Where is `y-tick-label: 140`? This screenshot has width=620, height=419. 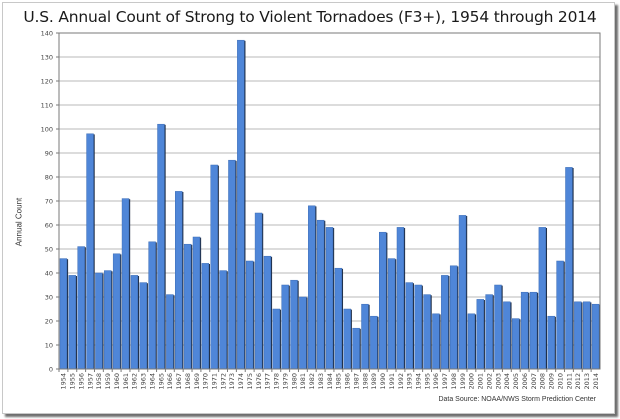 y-tick-label: 140 is located at coordinates (47, 33).